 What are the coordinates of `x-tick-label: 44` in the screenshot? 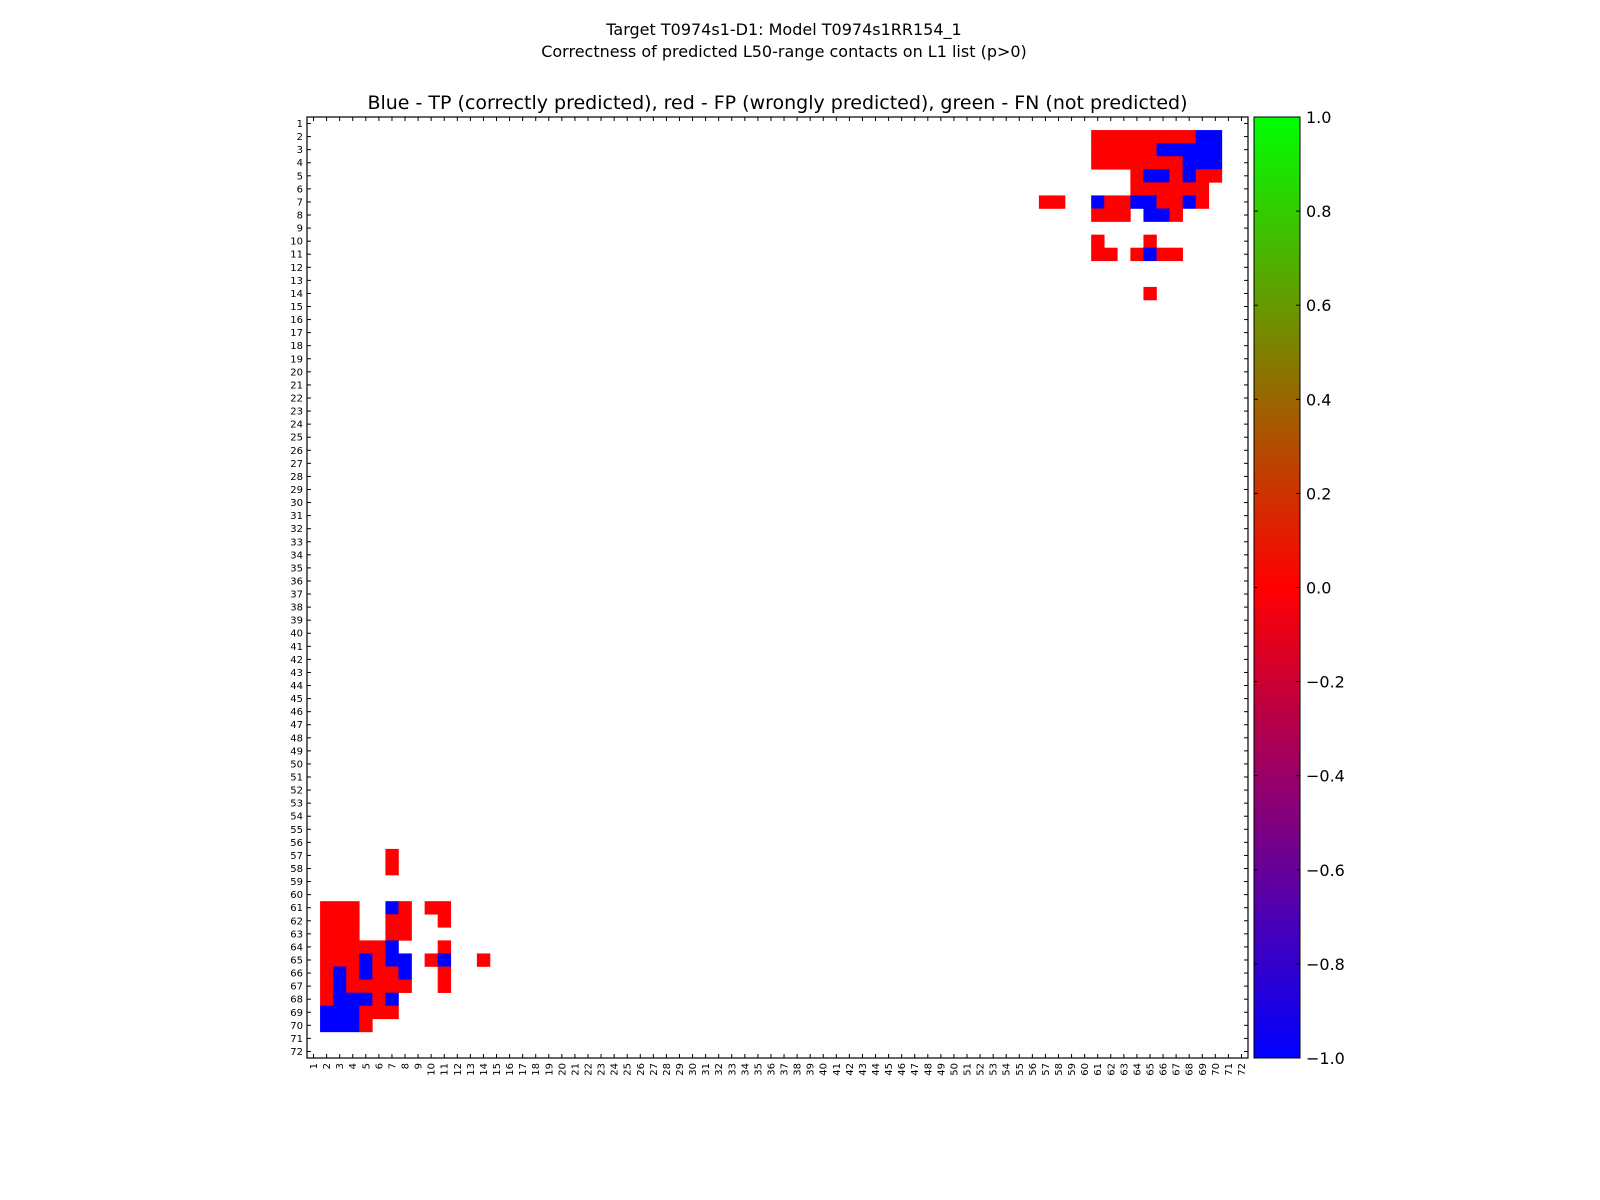 It's located at (876, 1069).